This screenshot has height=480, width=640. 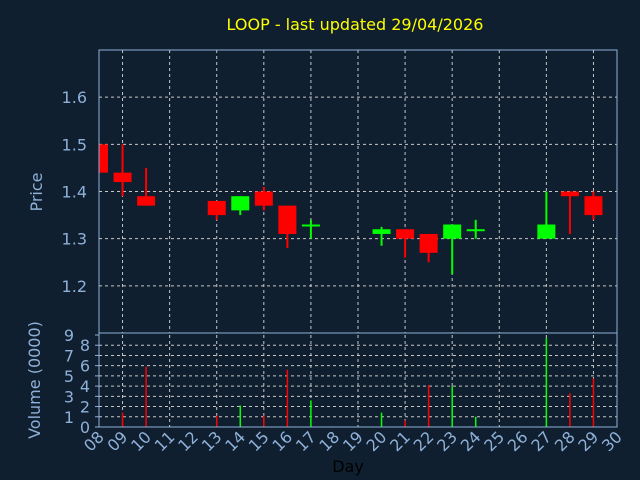 What do you see at coordinates (74, 192) in the screenshot?
I see `price-tick-label: 1.4` at bounding box center [74, 192].